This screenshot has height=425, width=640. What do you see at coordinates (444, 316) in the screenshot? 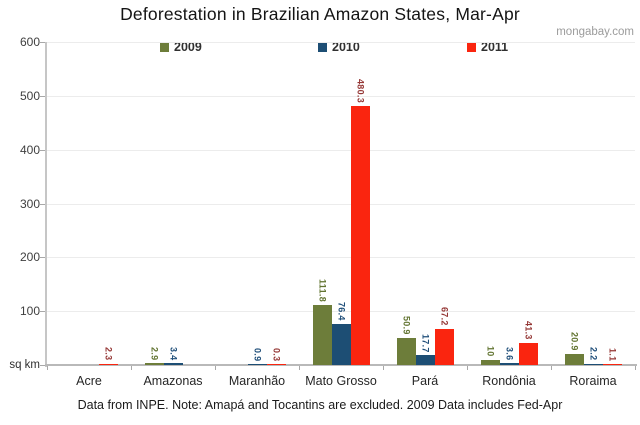
I see `bar-value-label-2011-par-: 67.2` at bounding box center [444, 316].